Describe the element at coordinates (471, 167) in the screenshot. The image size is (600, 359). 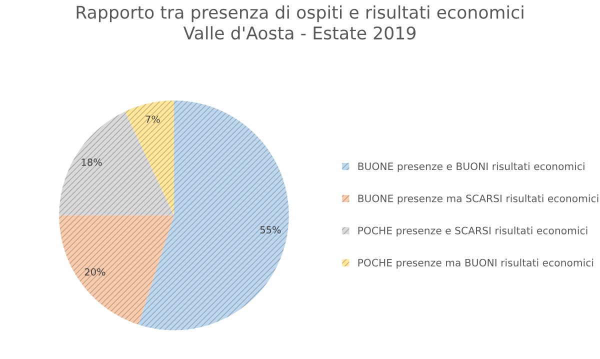
I see `legend-label: BUONE presenze e BUONI risultati economici` at that location.